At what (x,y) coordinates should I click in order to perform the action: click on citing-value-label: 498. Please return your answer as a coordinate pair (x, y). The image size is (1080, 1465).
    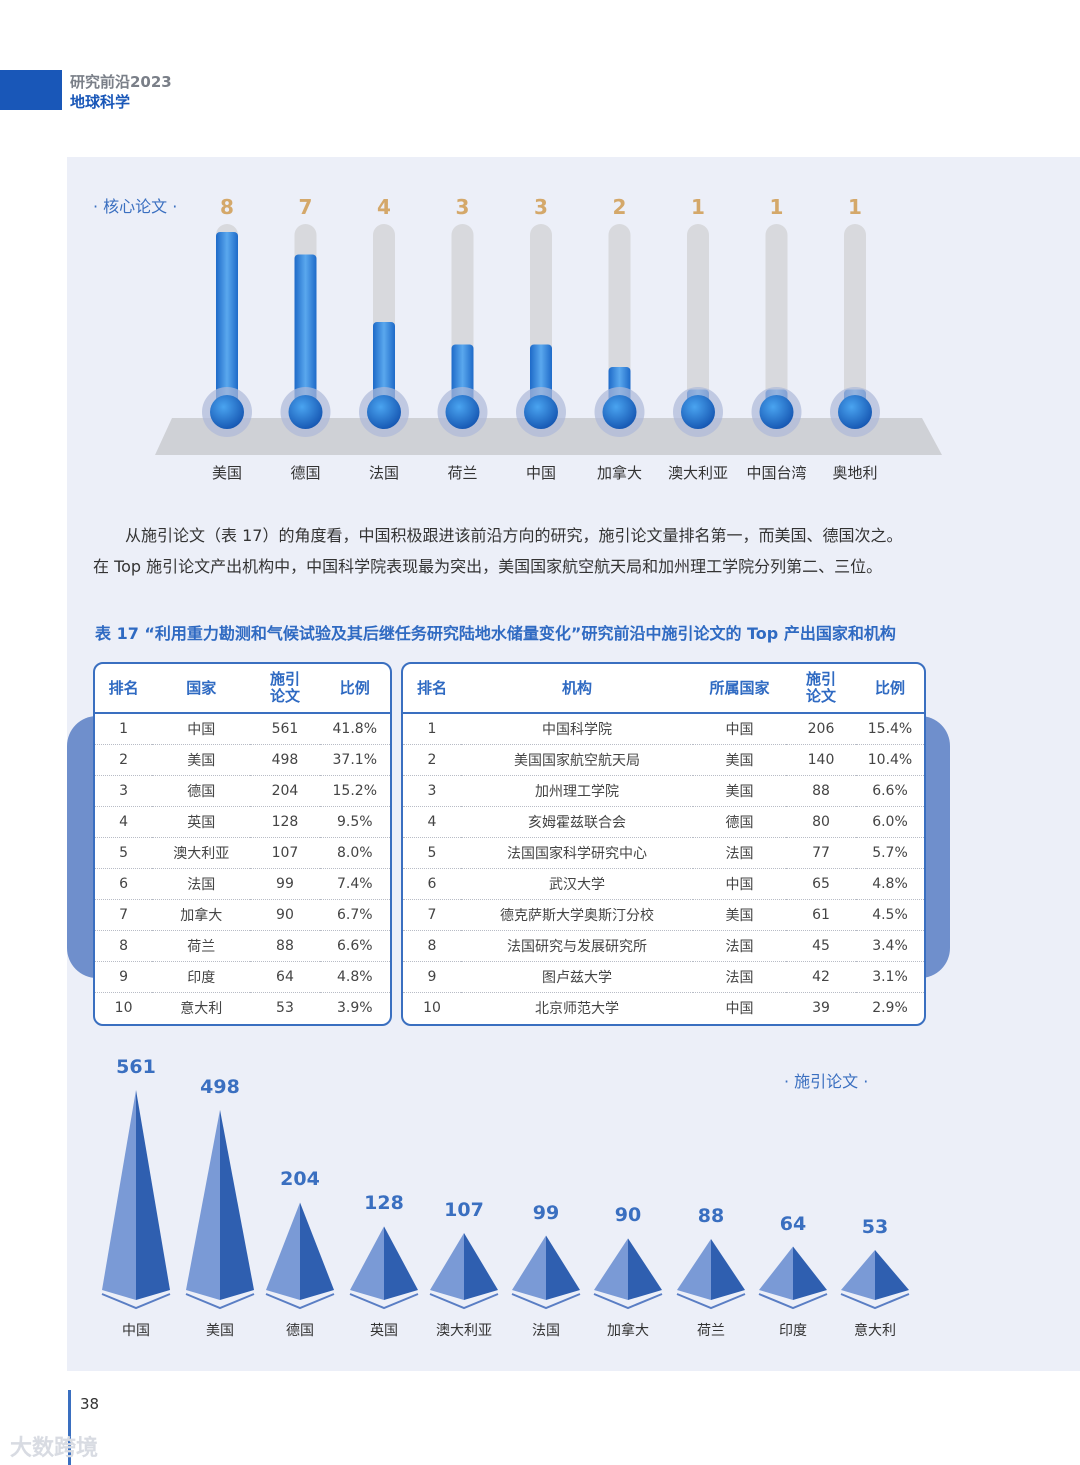
    Looking at the image, I should click on (220, 1086).